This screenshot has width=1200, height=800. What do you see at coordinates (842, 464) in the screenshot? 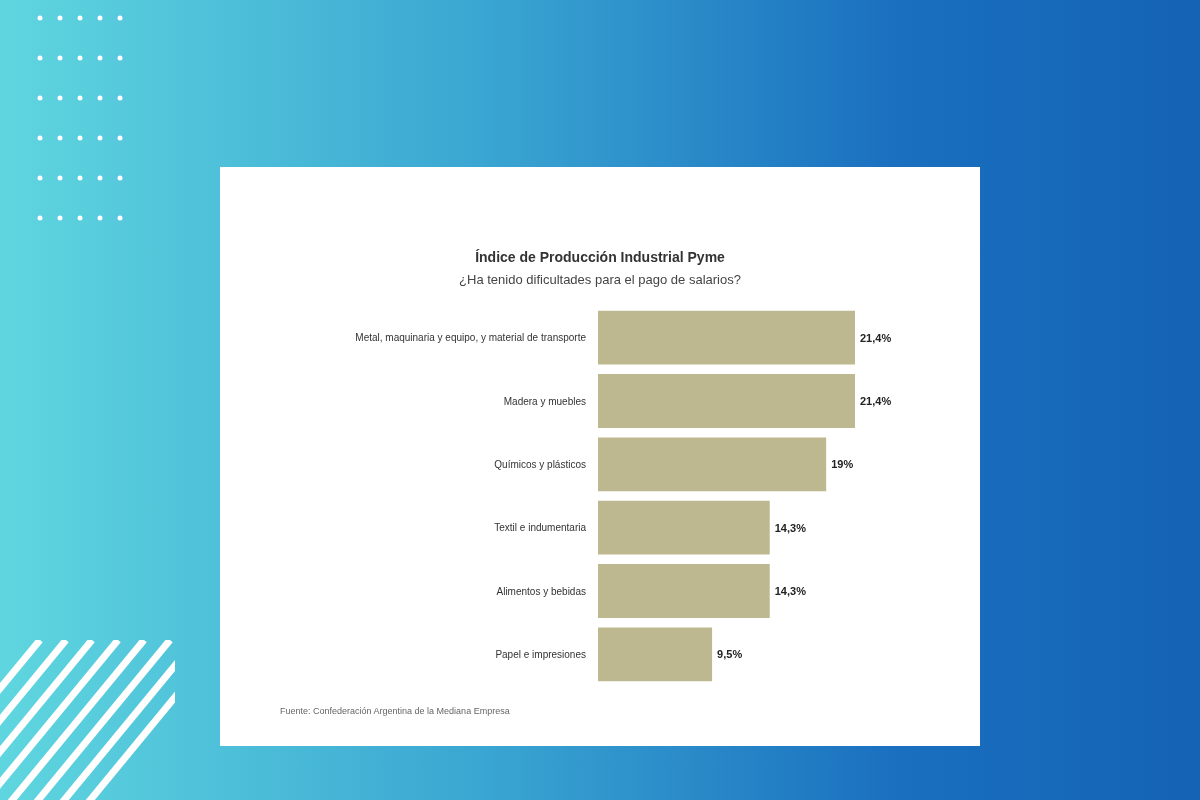
I see `data-label: 19%` at bounding box center [842, 464].